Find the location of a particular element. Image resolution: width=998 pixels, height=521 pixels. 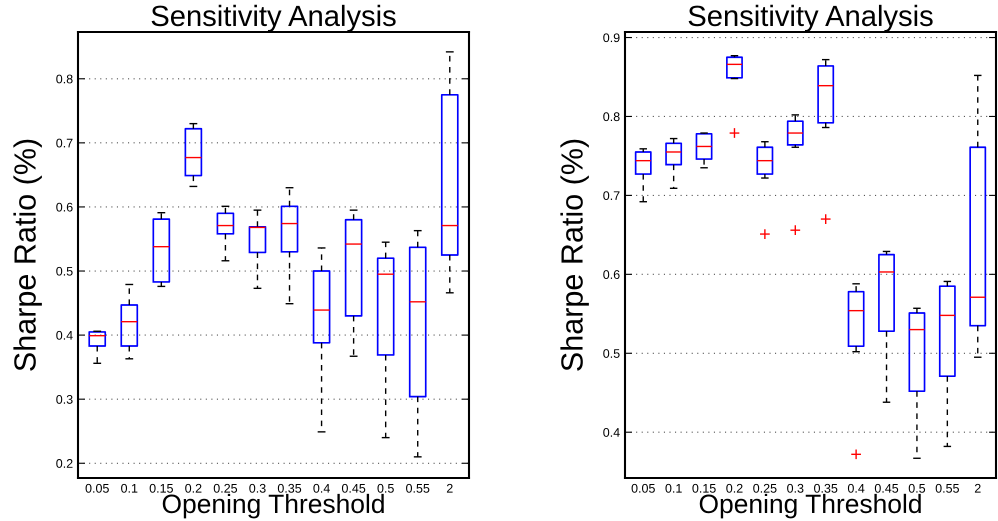

y-tick-label: 0.3 is located at coordinates (64, 399).